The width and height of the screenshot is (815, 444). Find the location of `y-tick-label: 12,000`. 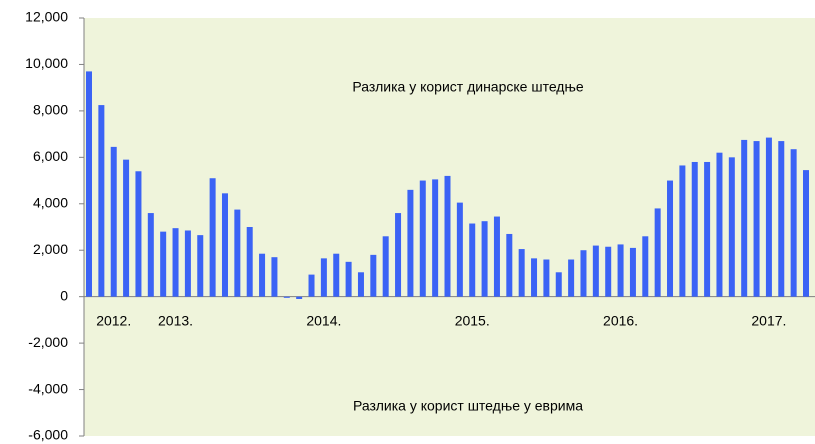

y-tick-label: 12,000 is located at coordinates (46, 17).